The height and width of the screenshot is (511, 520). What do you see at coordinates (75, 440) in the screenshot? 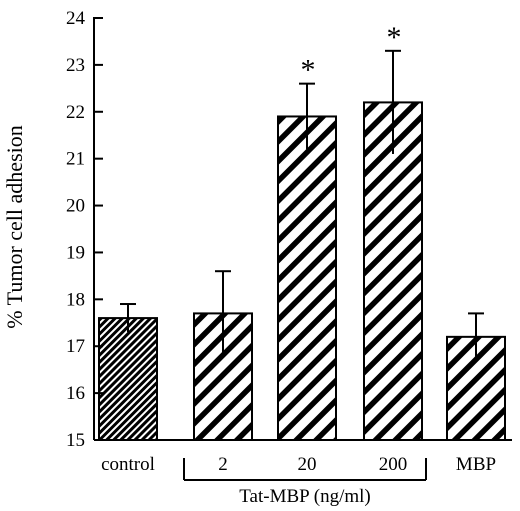
I see `y-tick-label-15: 15` at bounding box center [75, 440].